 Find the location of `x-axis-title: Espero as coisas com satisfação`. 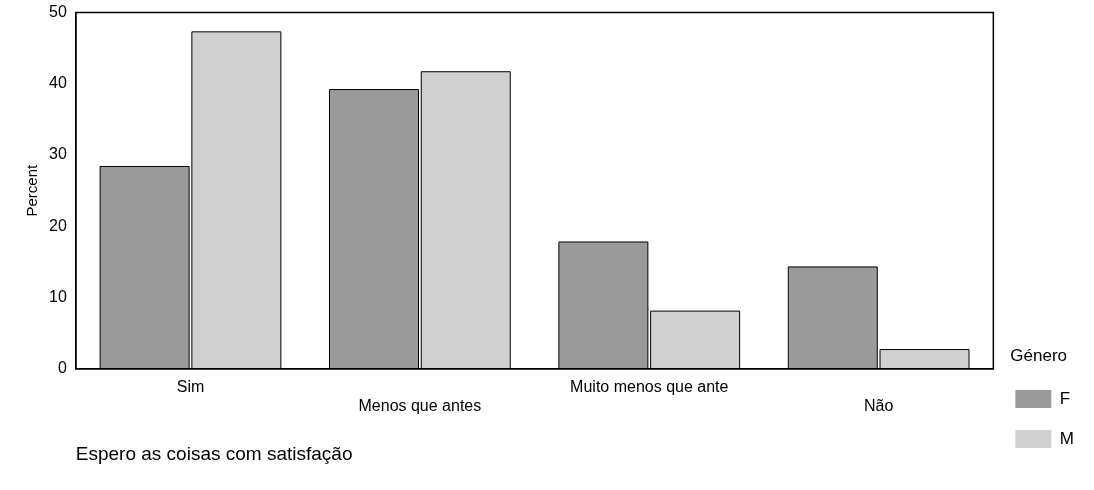

x-axis-title: Espero as coisas com satisfação is located at coordinates (214, 453).